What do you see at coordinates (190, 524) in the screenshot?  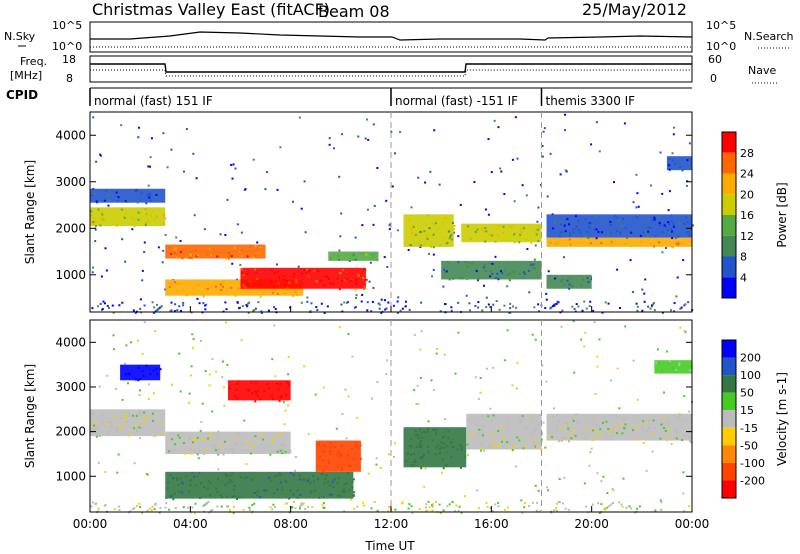 I see `x-tick-label: 04:00` at bounding box center [190, 524].